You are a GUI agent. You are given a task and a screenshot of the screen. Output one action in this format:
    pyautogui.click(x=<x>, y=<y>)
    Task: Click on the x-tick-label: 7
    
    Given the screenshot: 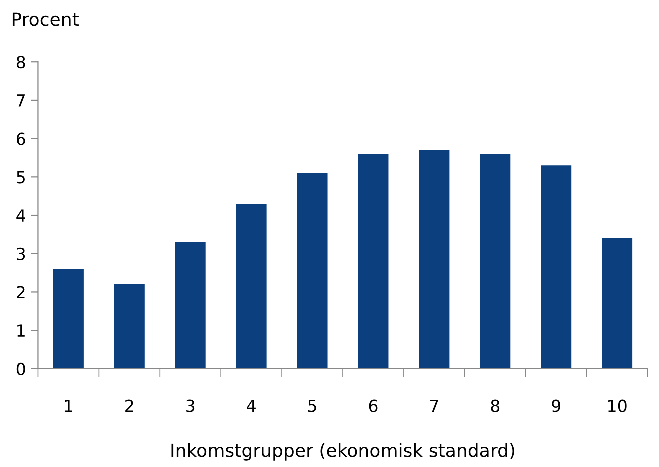 What is the action you would take?
    pyautogui.click(x=434, y=406)
    